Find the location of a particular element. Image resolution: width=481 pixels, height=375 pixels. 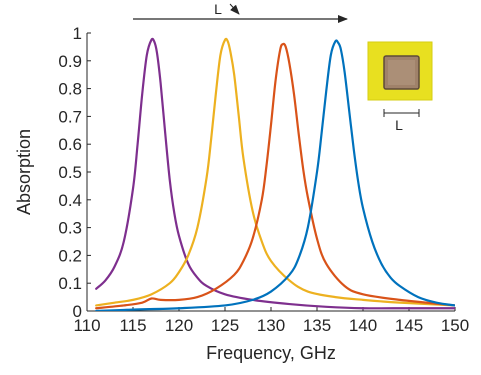

inset-sample-photo: L is located at coordinates (400, 87).